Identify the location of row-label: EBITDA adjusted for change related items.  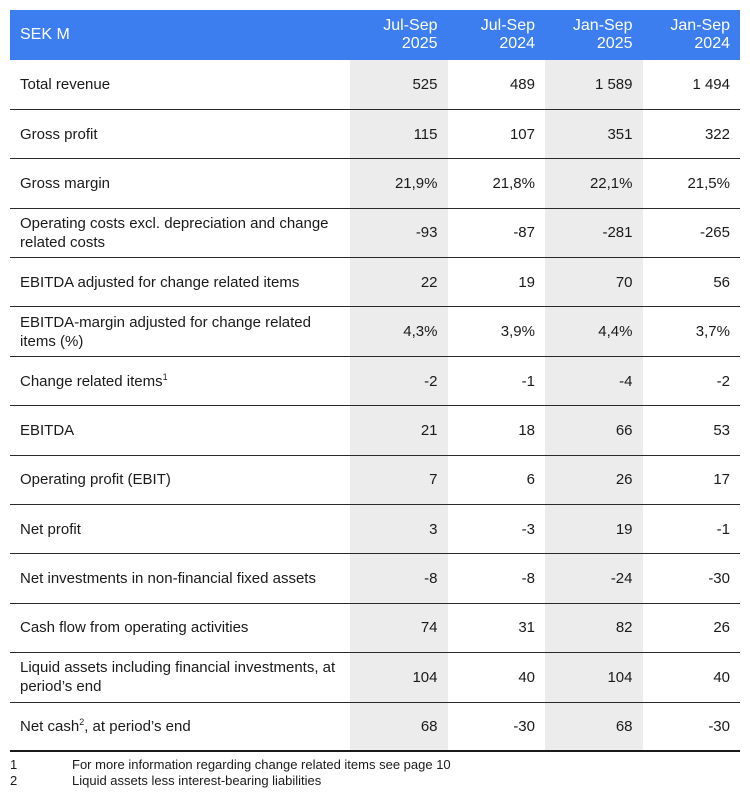
(180, 282).